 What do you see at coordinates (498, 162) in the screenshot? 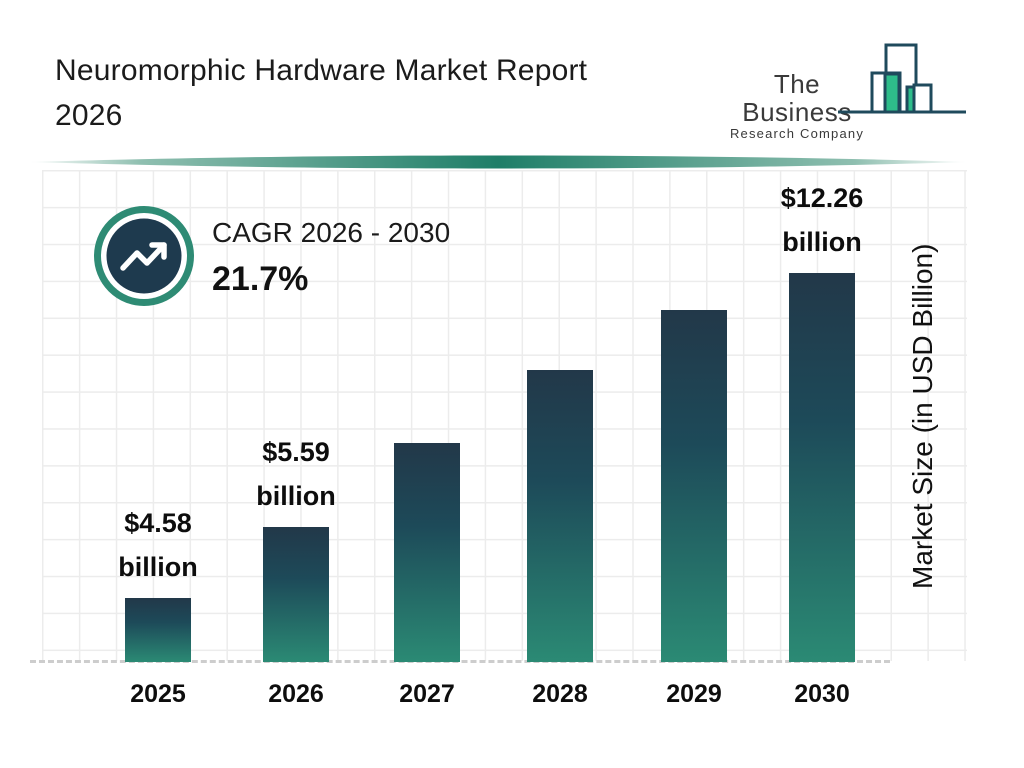
I see `divider-line` at bounding box center [498, 162].